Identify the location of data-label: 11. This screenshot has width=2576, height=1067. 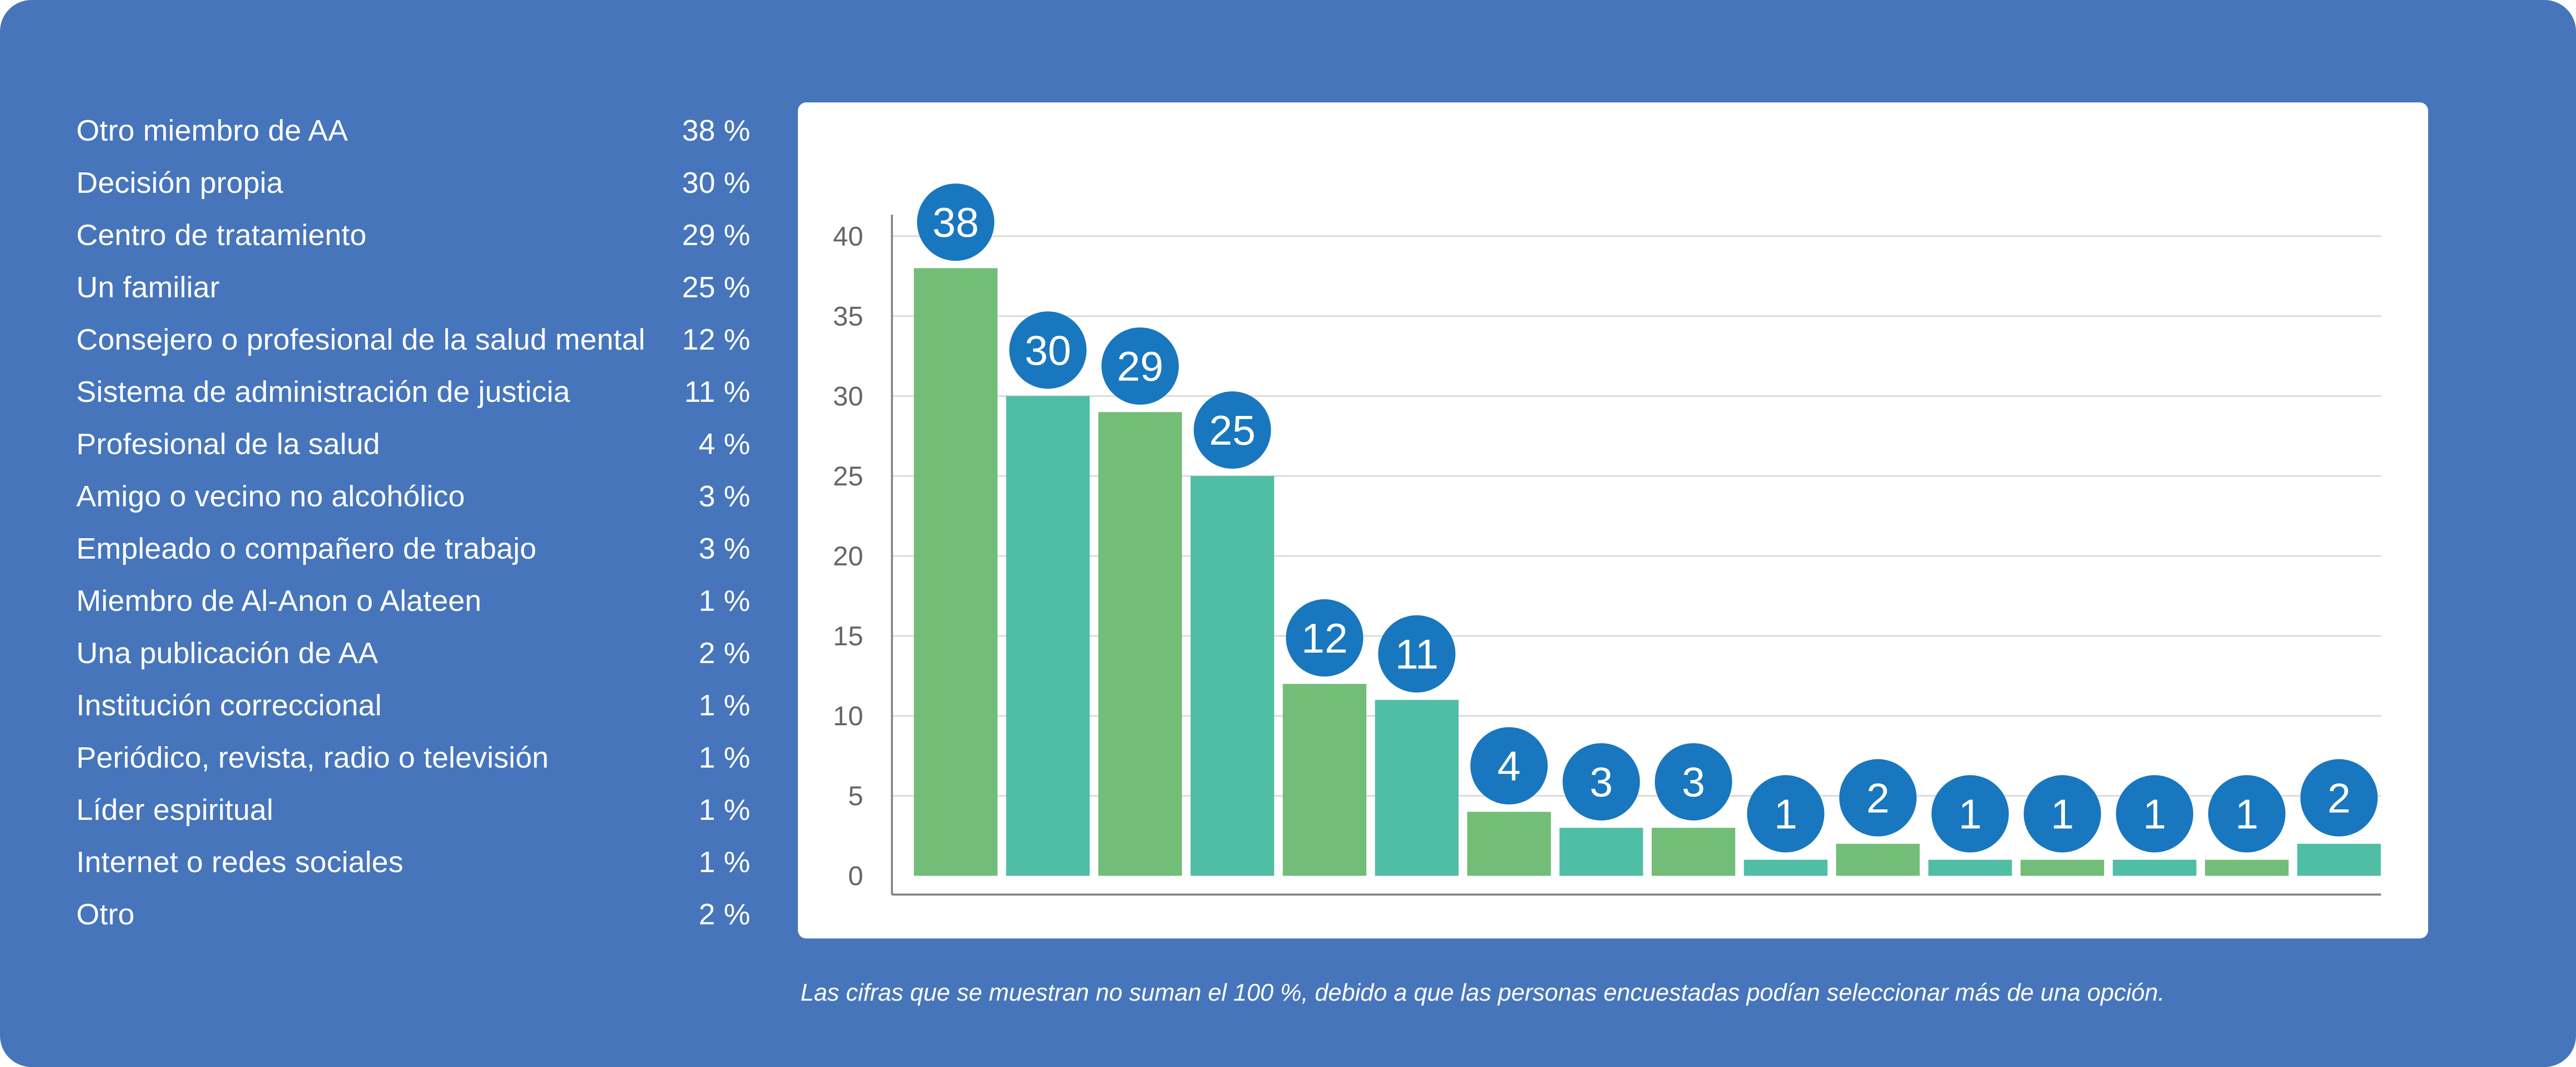
(1416, 654).